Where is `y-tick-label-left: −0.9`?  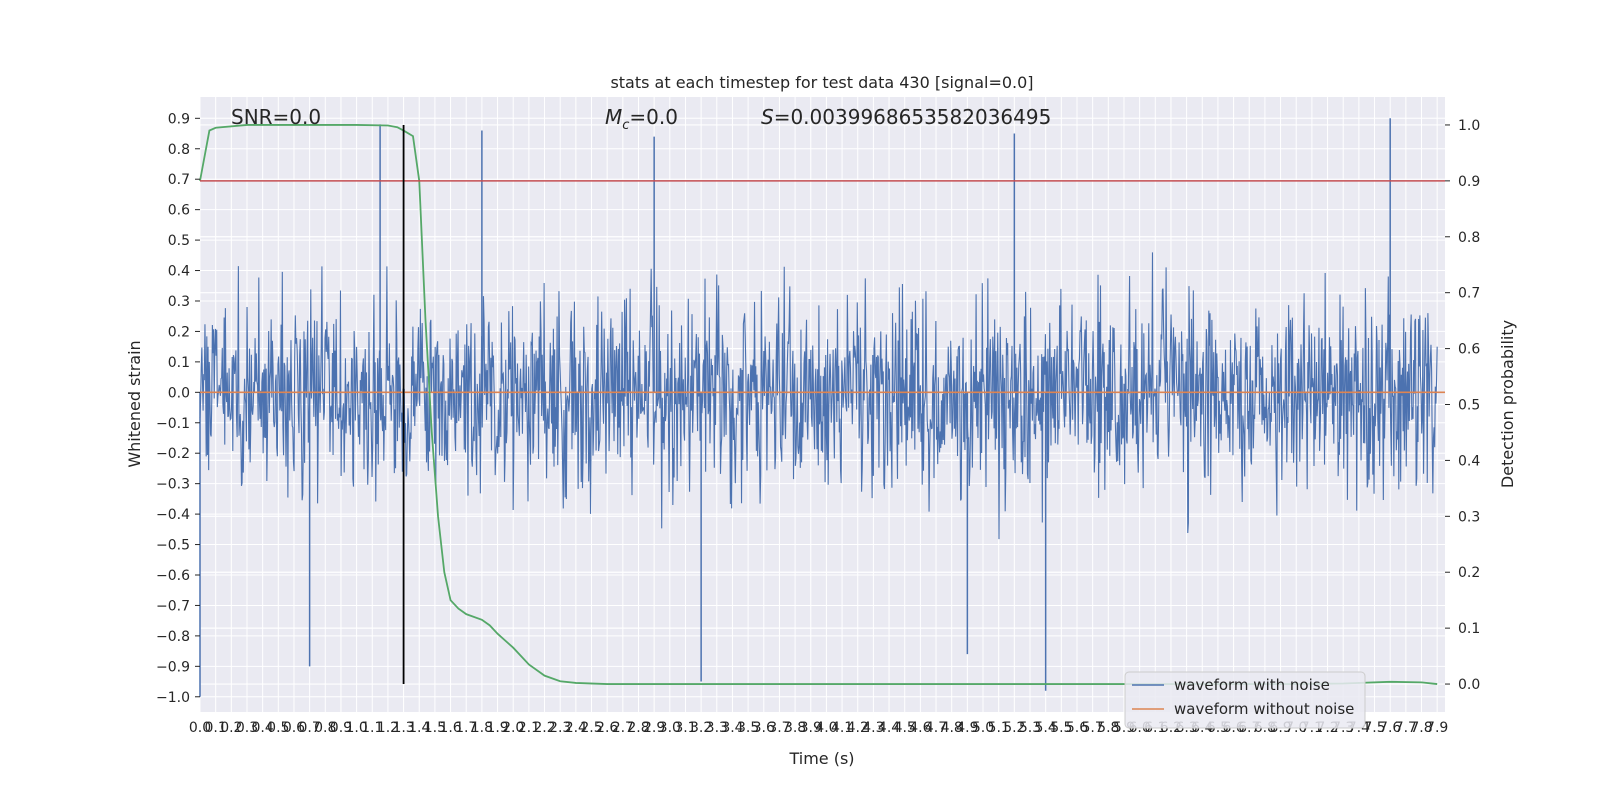
y-tick-label-left: −0.9 is located at coordinates (173, 667).